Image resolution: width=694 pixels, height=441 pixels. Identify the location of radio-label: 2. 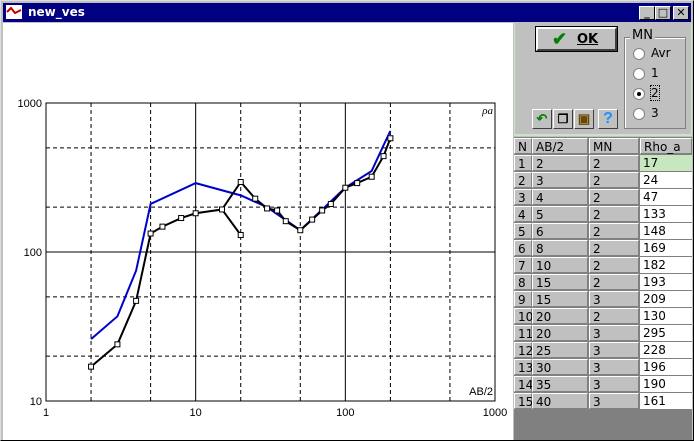
(655, 93).